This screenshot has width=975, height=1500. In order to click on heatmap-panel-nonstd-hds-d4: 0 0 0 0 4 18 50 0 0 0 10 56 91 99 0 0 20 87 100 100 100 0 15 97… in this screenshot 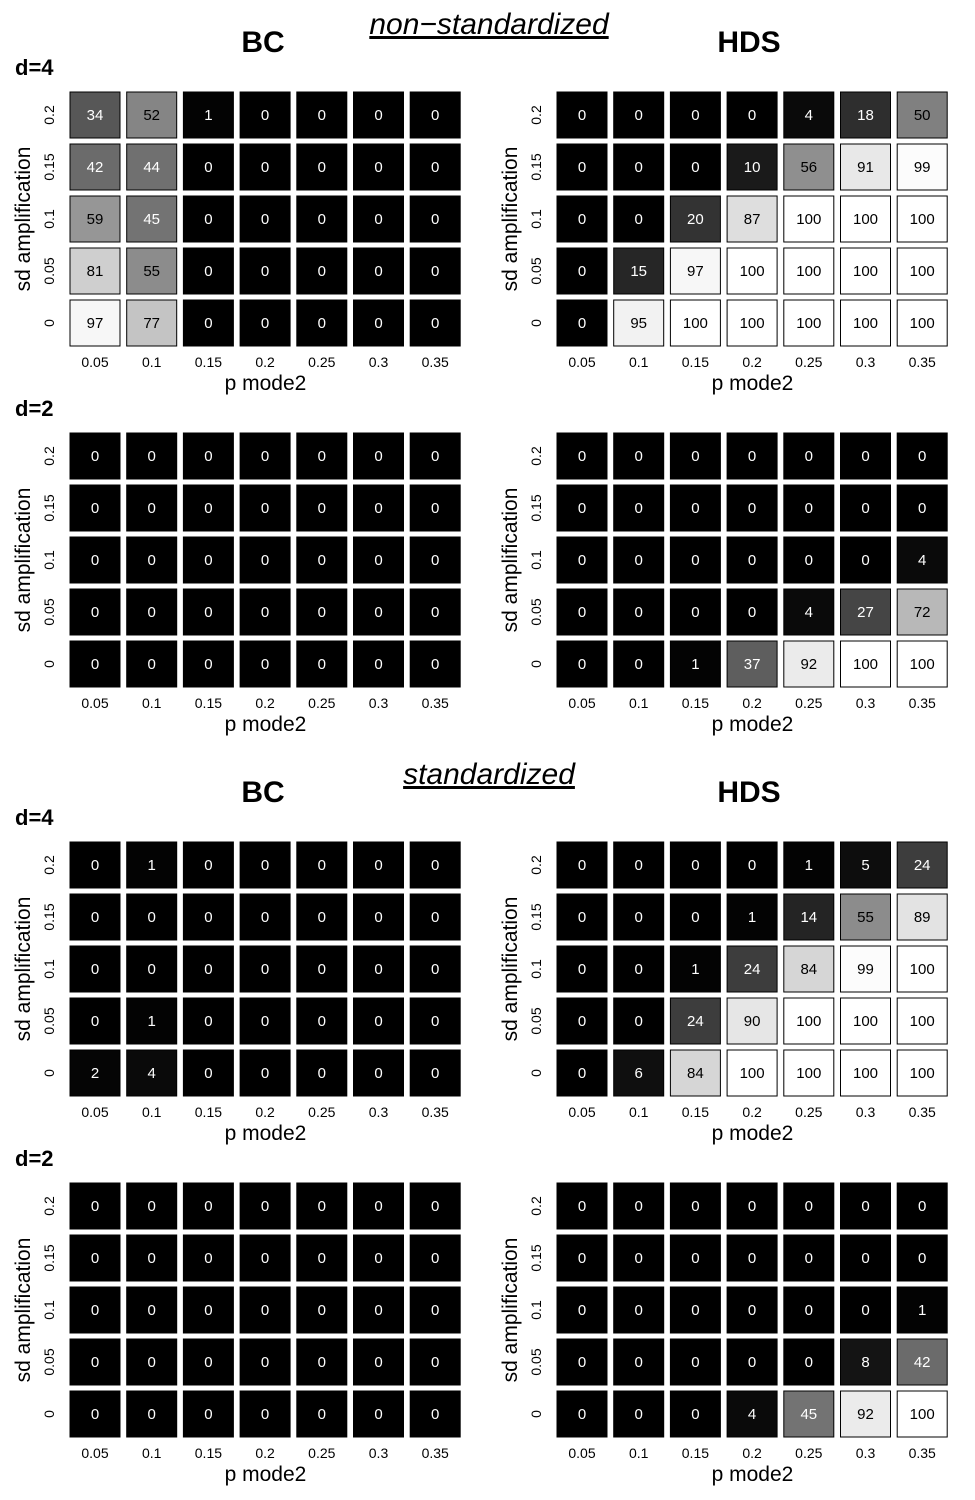, I will do `click(722, 243)`.